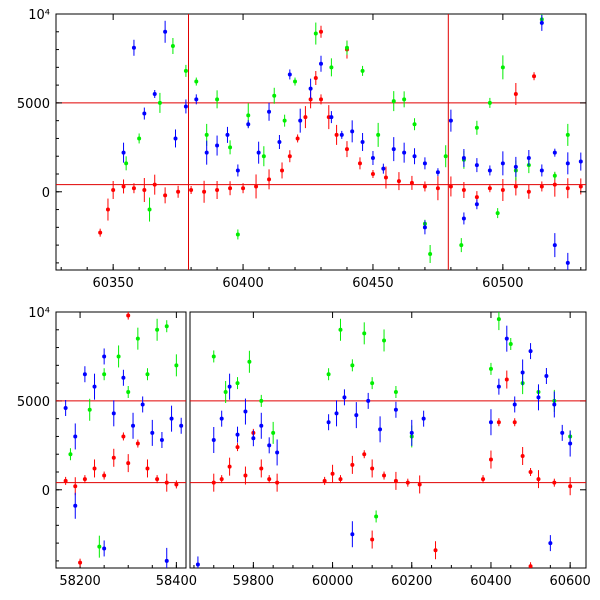  What do you see at coordinates (79, 581) in the screenshot?
I see `bottom-xtick-label-0: 58200` at bounding box center [79, 581].